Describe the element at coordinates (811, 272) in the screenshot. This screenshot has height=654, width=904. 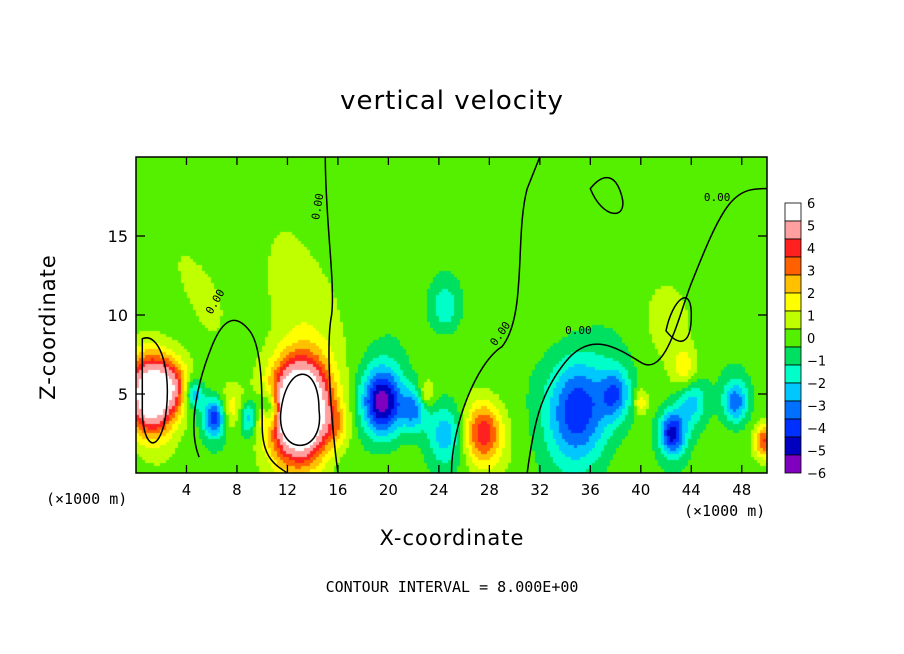
I see `colorbar-tick-label: 3` at that location.